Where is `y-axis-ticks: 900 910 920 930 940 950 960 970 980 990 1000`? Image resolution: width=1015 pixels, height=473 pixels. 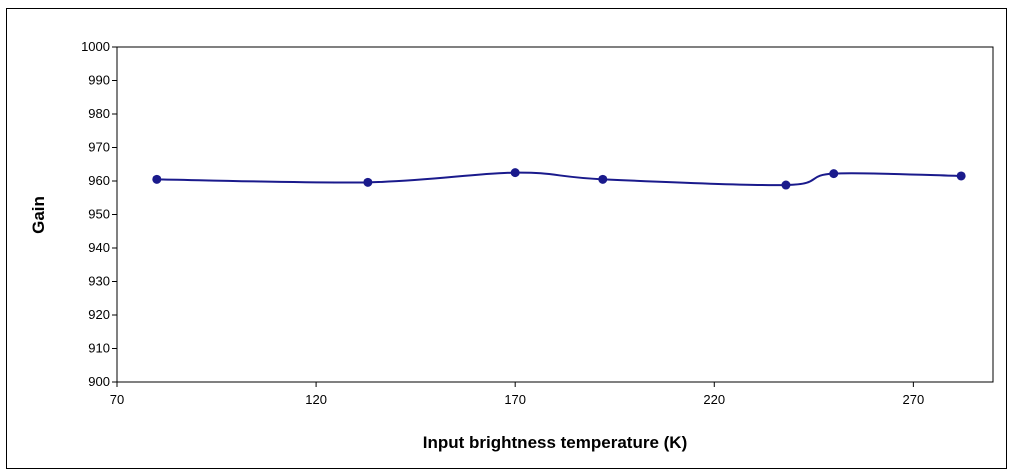 y-axis-ticks: 900 910 920 930 940 950 960 970 980 990 1000 is located at coordinates (99, 214).